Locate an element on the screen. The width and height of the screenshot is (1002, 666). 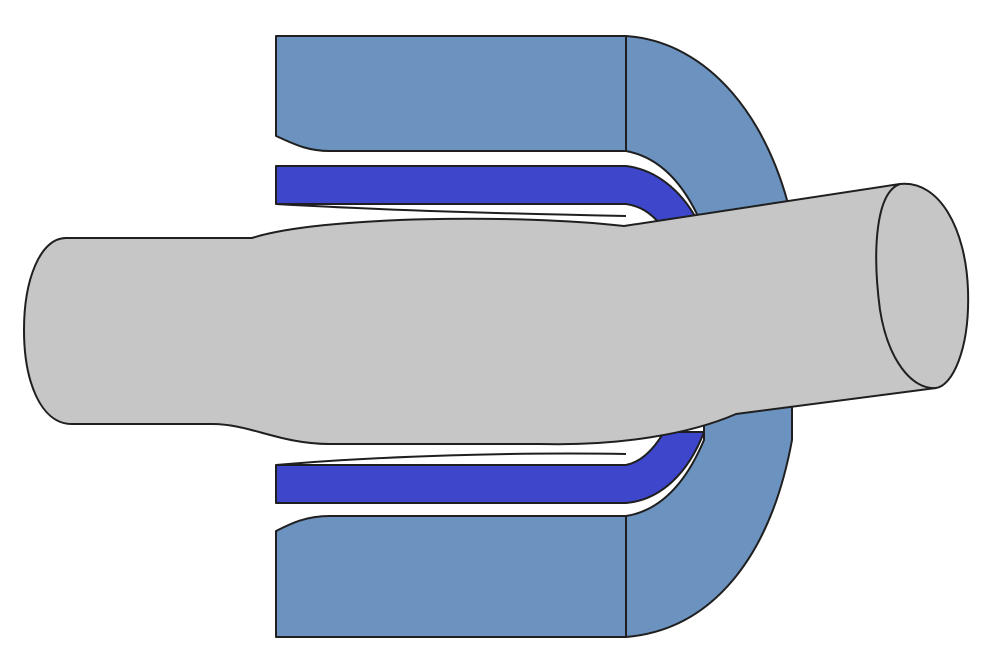
liner-bottom is located at coordinates (490, 467).